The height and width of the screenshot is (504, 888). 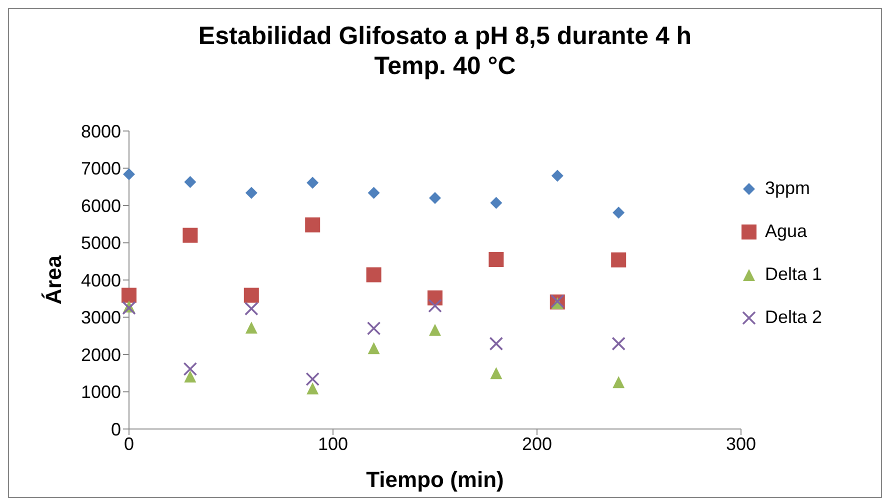 What do you see at coordinates (100, 243) in the screenshot?
I see `y-tick-label: 5000` at bounding box center [100, 243].